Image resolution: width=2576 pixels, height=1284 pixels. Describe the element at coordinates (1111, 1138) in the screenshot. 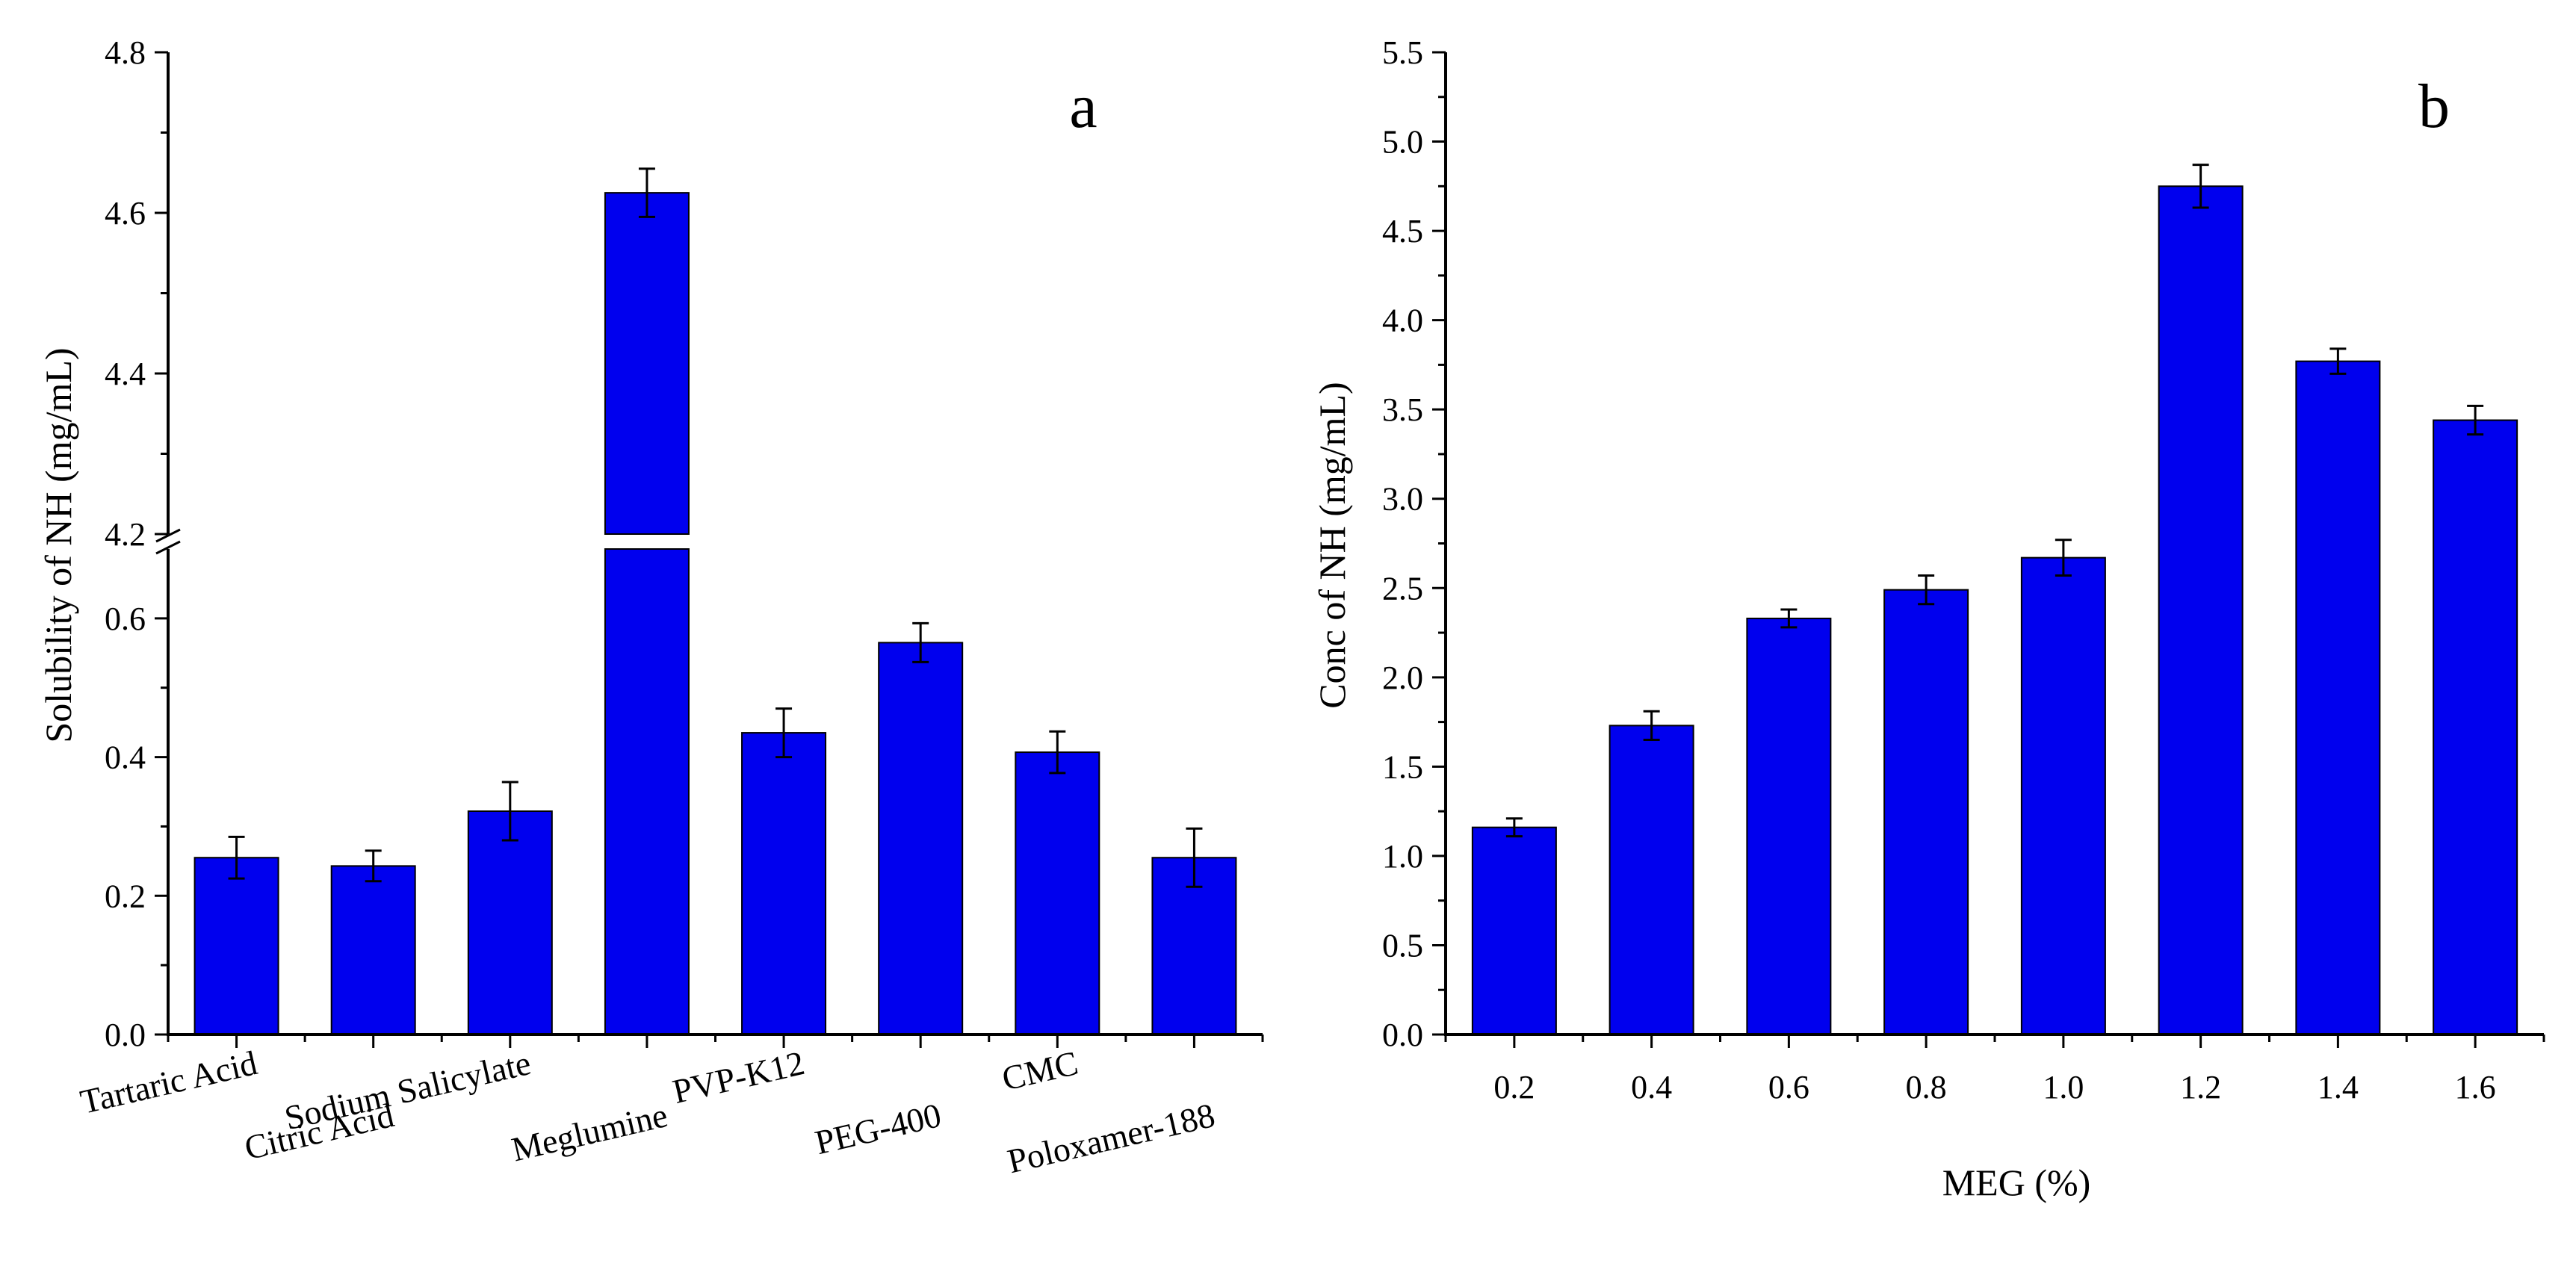

I see `x-tick-label: Poloxamer-188` at that location.